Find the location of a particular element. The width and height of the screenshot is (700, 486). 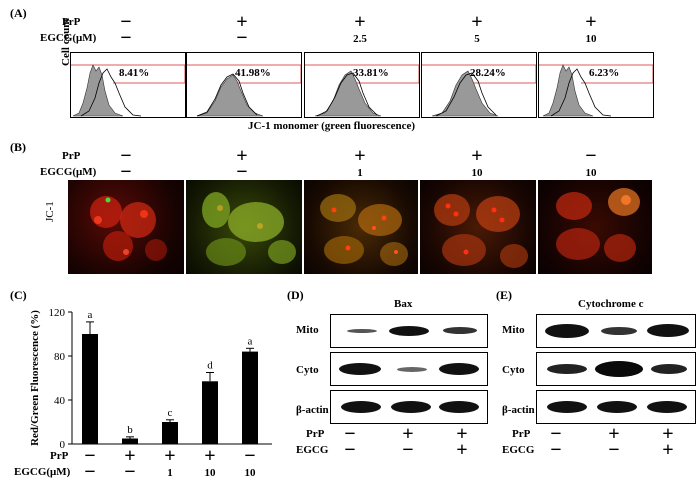

panel-b-prp-3: + is located at coordinates (360, 156).